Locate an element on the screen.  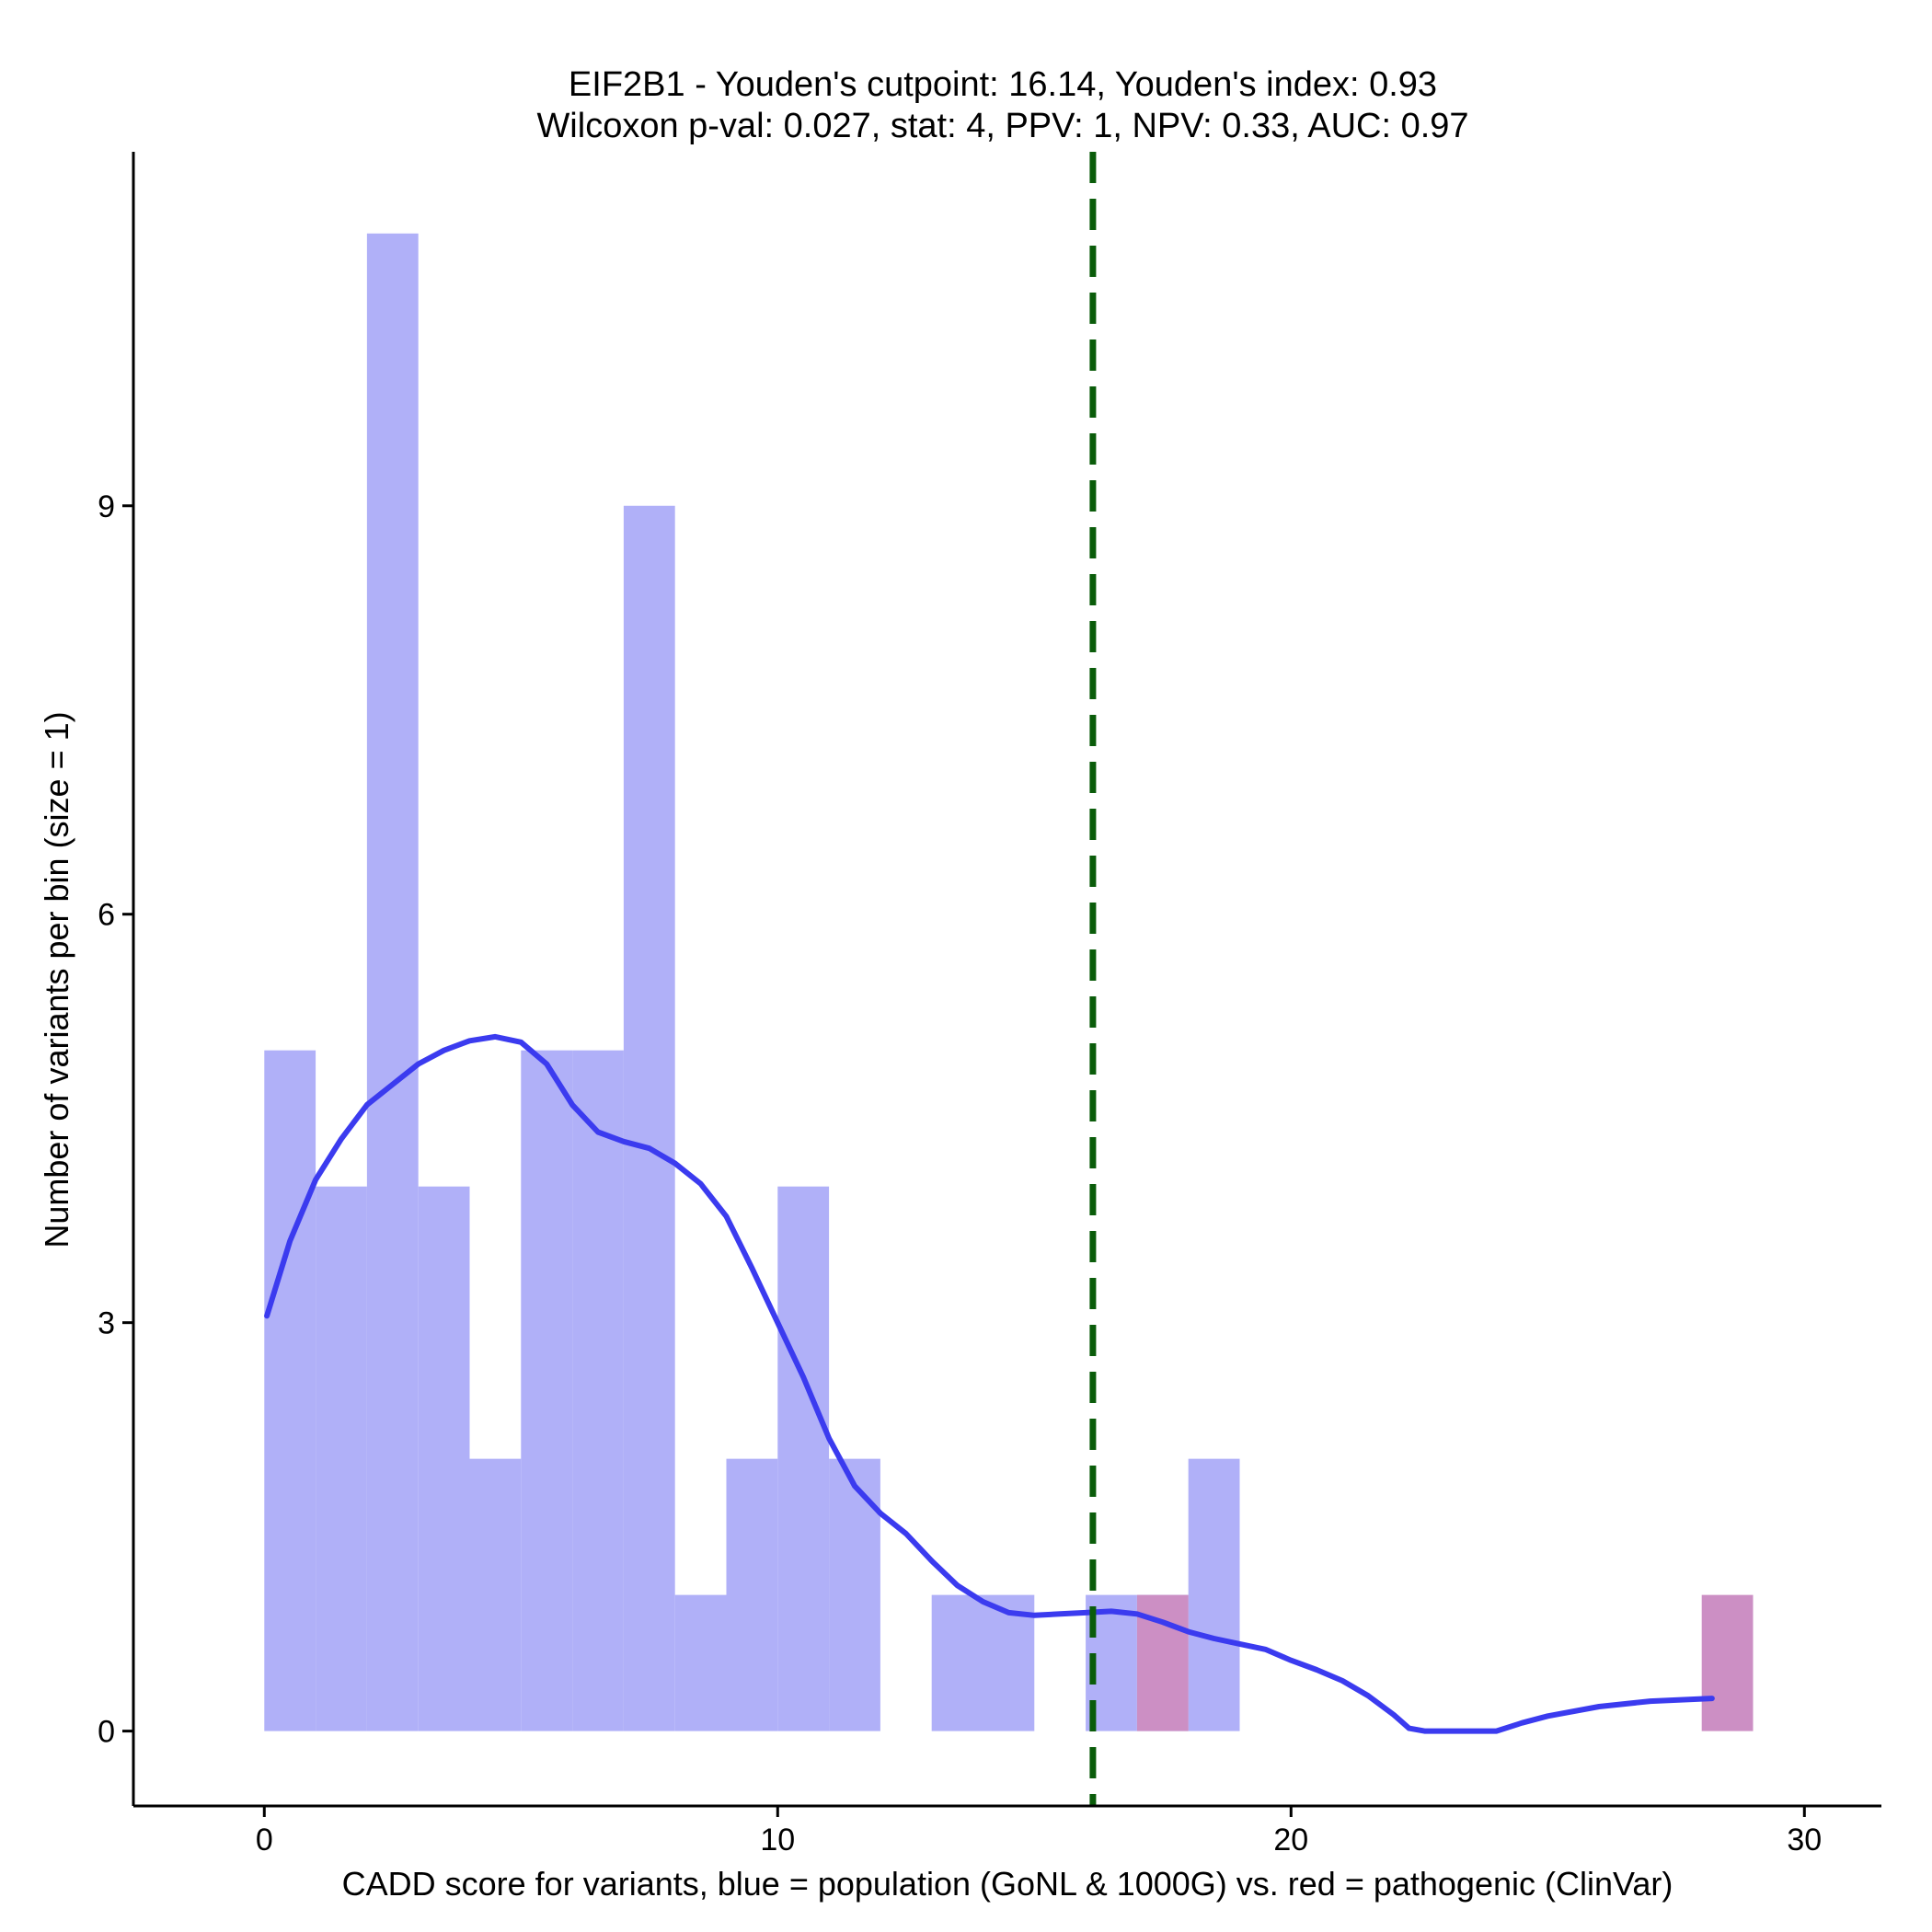
x-tick-label: 30 is located at coordinates (1804, 1840).